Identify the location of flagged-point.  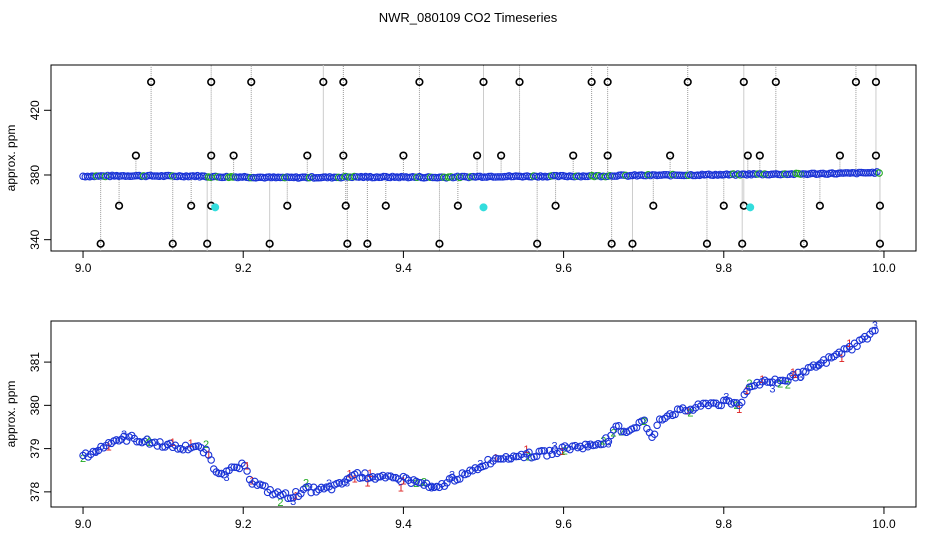
(215, 207).